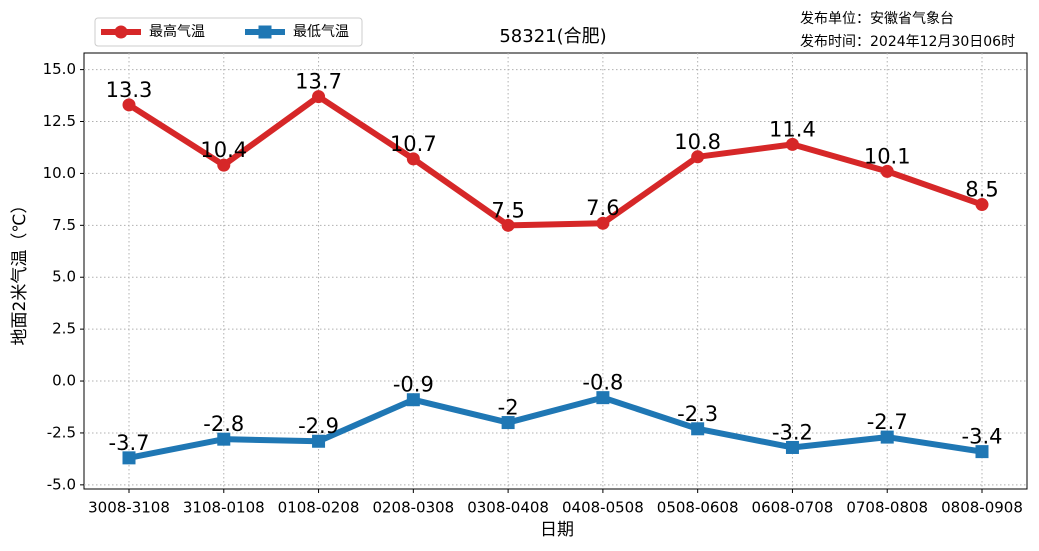 This screenshot has height=551, width=1039. What do you see at coordinates (507, 210) in the screenshot?
I see `value-label: 7.5` at bounding box center [507, 210].